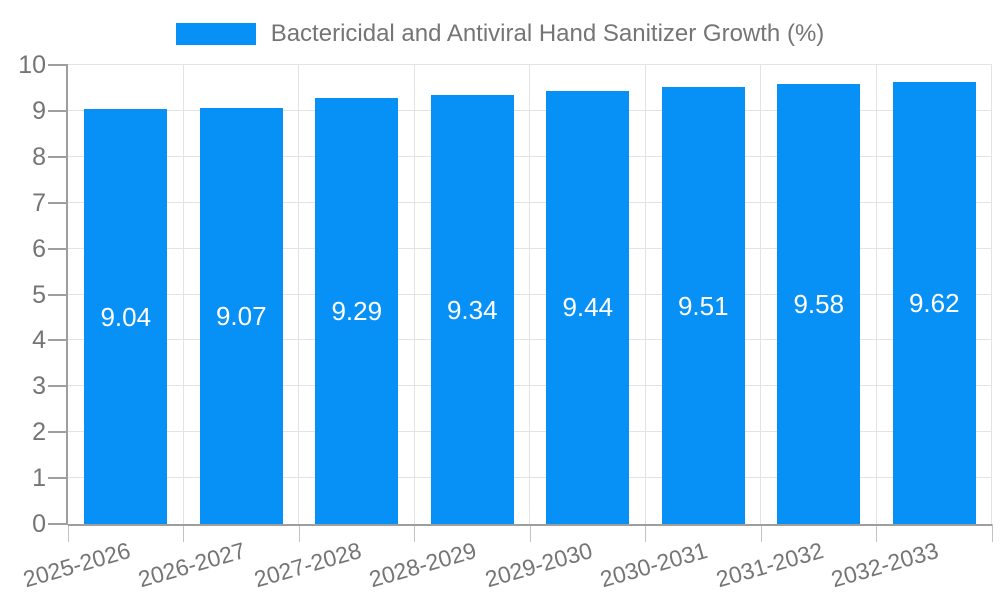 The height and width of the screenshot is (600, 1000). Describe the element at coordinates (39, 156) in the screenshot. I see `y-tick-label: 8` at that location.